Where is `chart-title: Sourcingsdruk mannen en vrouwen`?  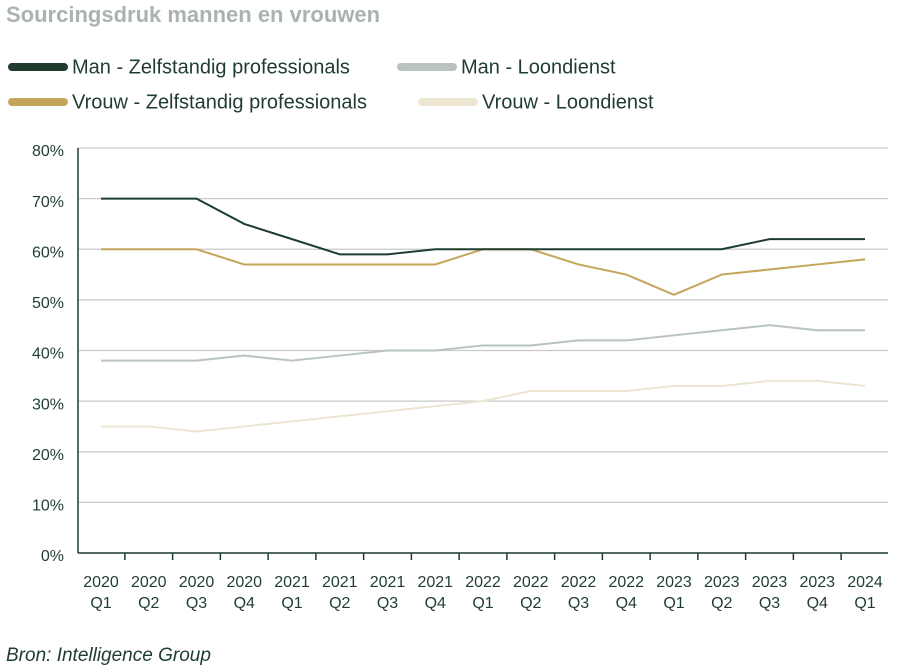
chart-title: Sourcingsdruk mannen en vrouwen is located at coordinates (193, 14).